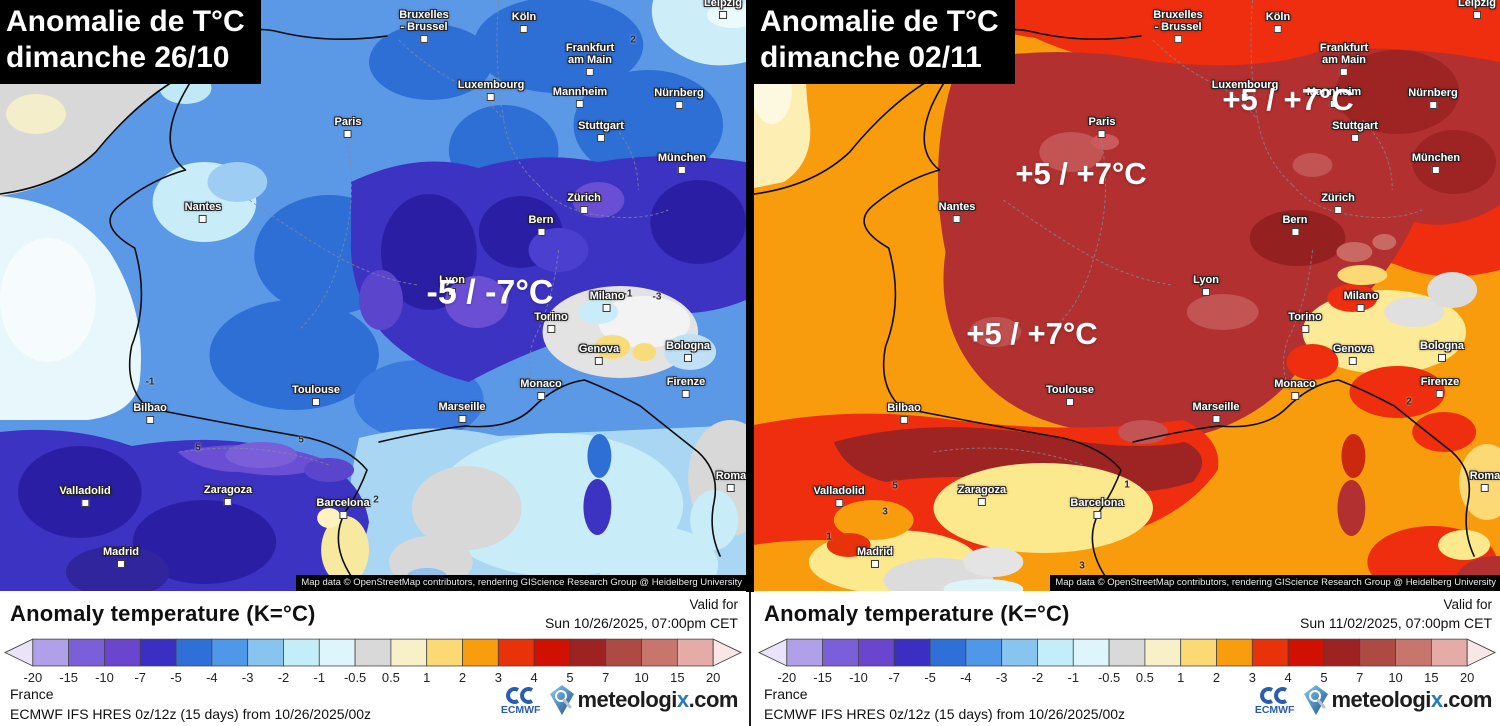  Describe the element at coordinates (657, 297) in the screenshot. I see `contour-label: -3` at that location.